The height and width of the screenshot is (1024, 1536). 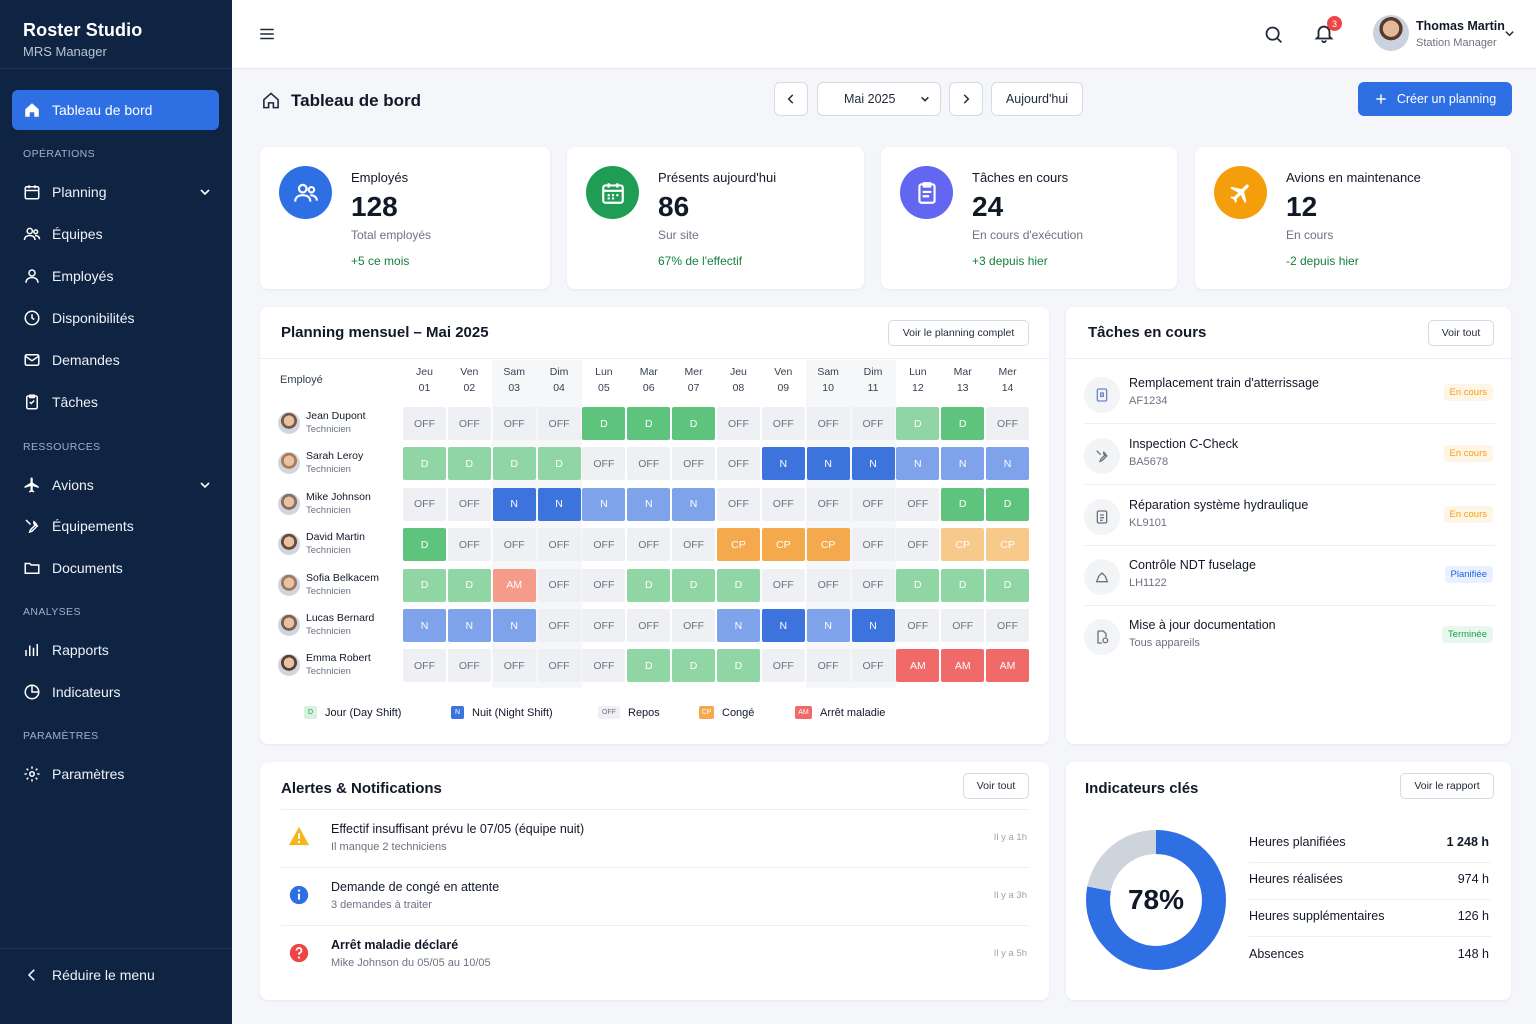 What do you see at coordinates (115, 110) in the screenshot?
I see `sidebar-item-dashboard: Tableau de bord` at bounding box center [115, 110].